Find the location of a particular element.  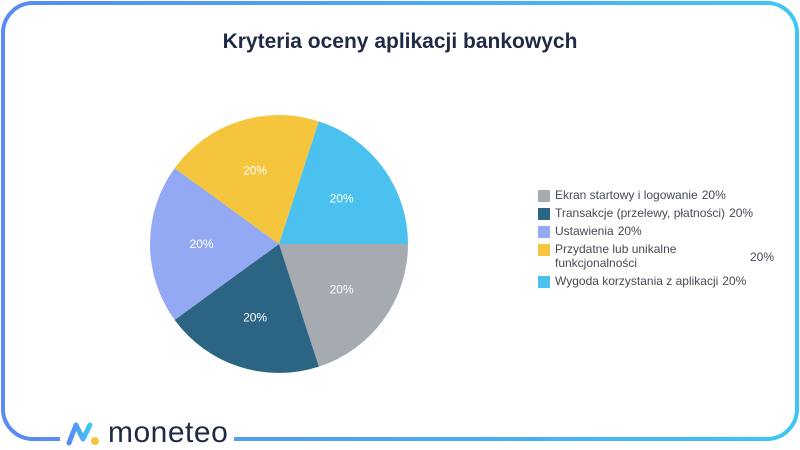

legend-item: Ekran startowy i logowanie 20% is located at coordinates (658, 195).